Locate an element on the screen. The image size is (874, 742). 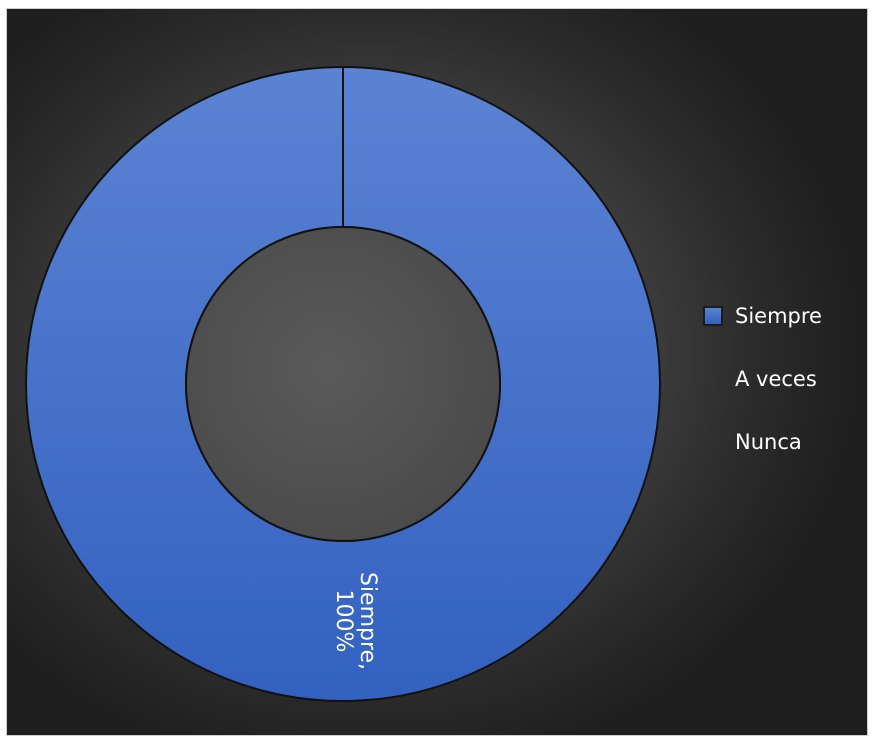
legend: Siempre A veces Nunca is located at coordinates (762, 395).